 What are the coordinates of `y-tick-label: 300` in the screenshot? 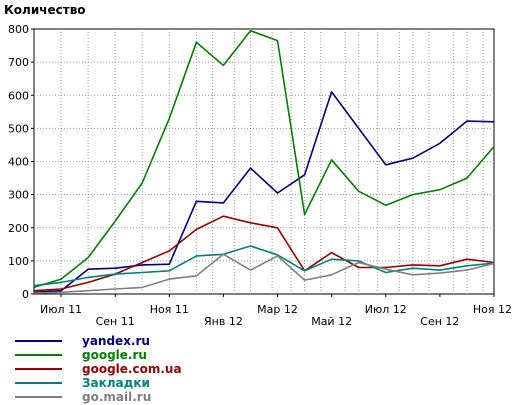 It's located at (18, 195).